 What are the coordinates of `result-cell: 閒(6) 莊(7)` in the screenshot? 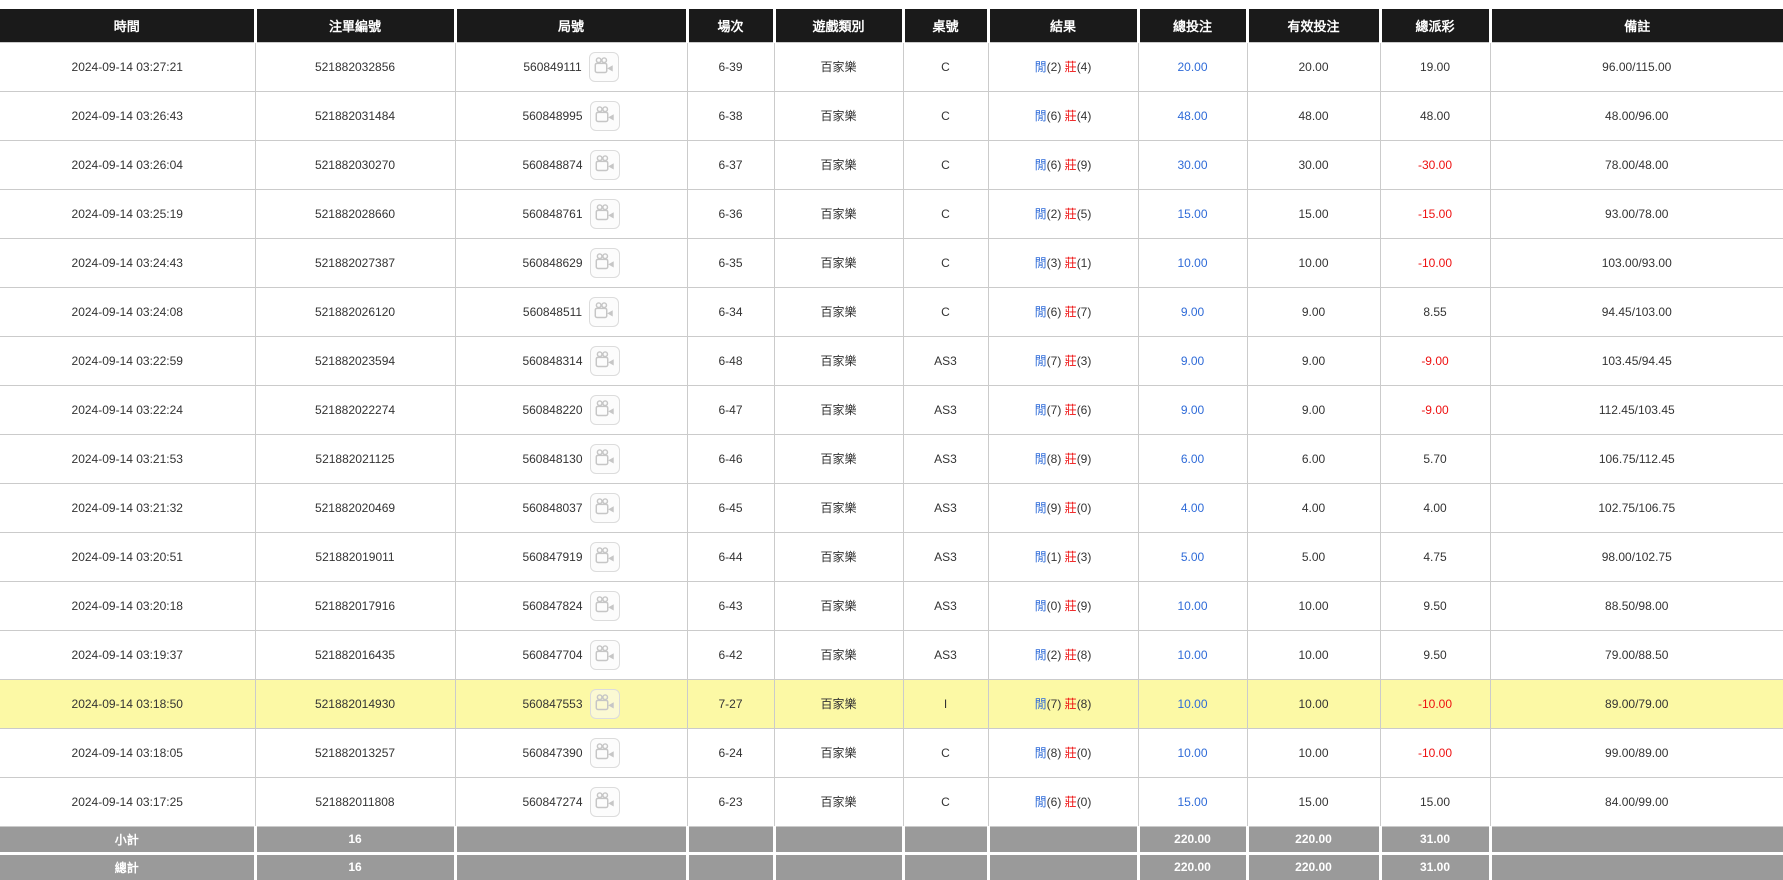 It's located at (1063, 312).